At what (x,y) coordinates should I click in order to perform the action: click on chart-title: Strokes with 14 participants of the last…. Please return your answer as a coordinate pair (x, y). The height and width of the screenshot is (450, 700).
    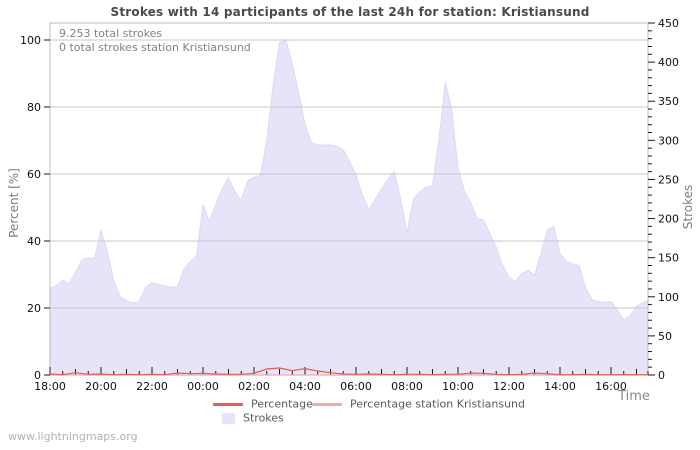
    Looking at the image, I should click on (350, 12).